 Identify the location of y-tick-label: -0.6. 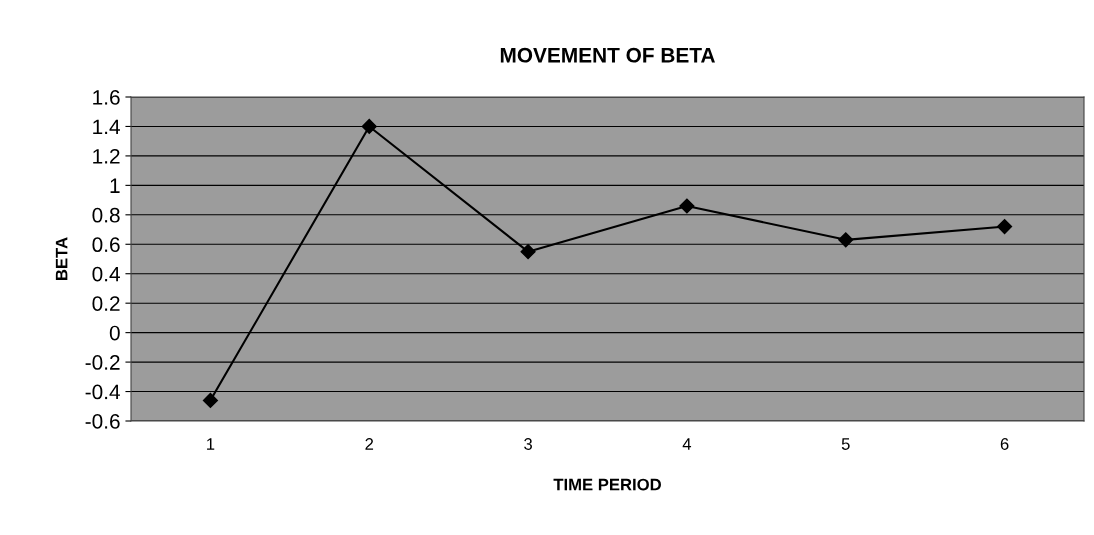
(102, 421).